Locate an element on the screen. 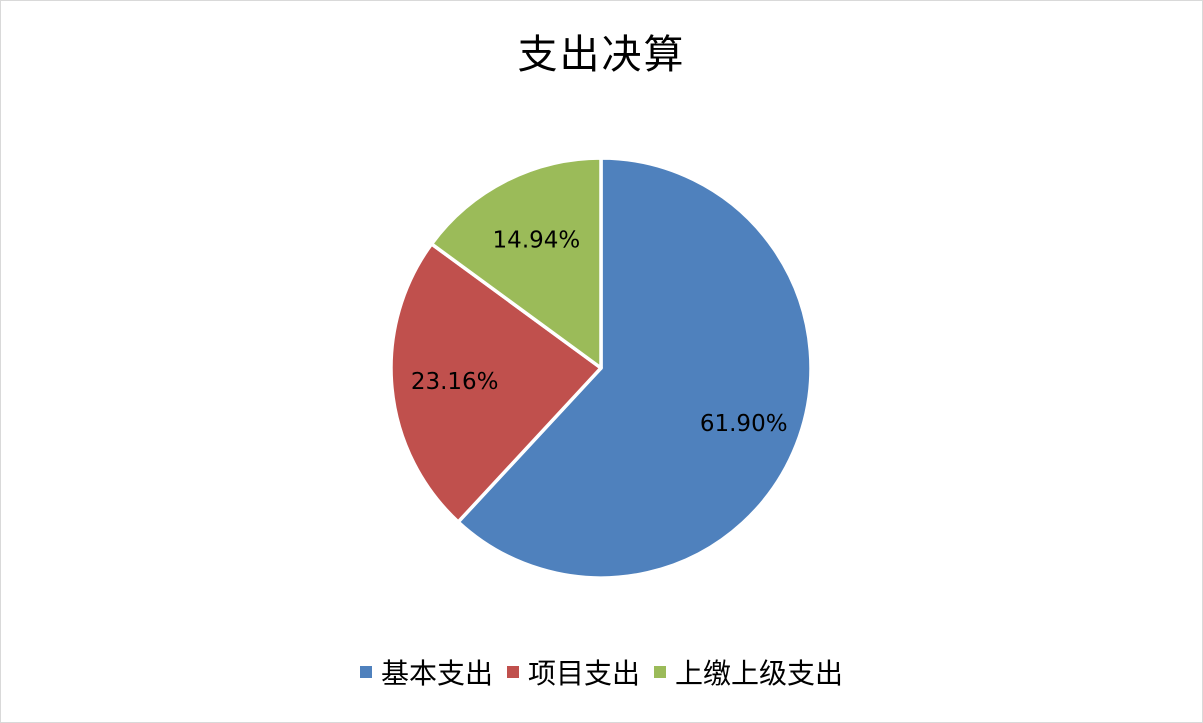 This screenshot has width=1203, height=723. chart-title: 支出决算 is located at coordinates (601, 55).